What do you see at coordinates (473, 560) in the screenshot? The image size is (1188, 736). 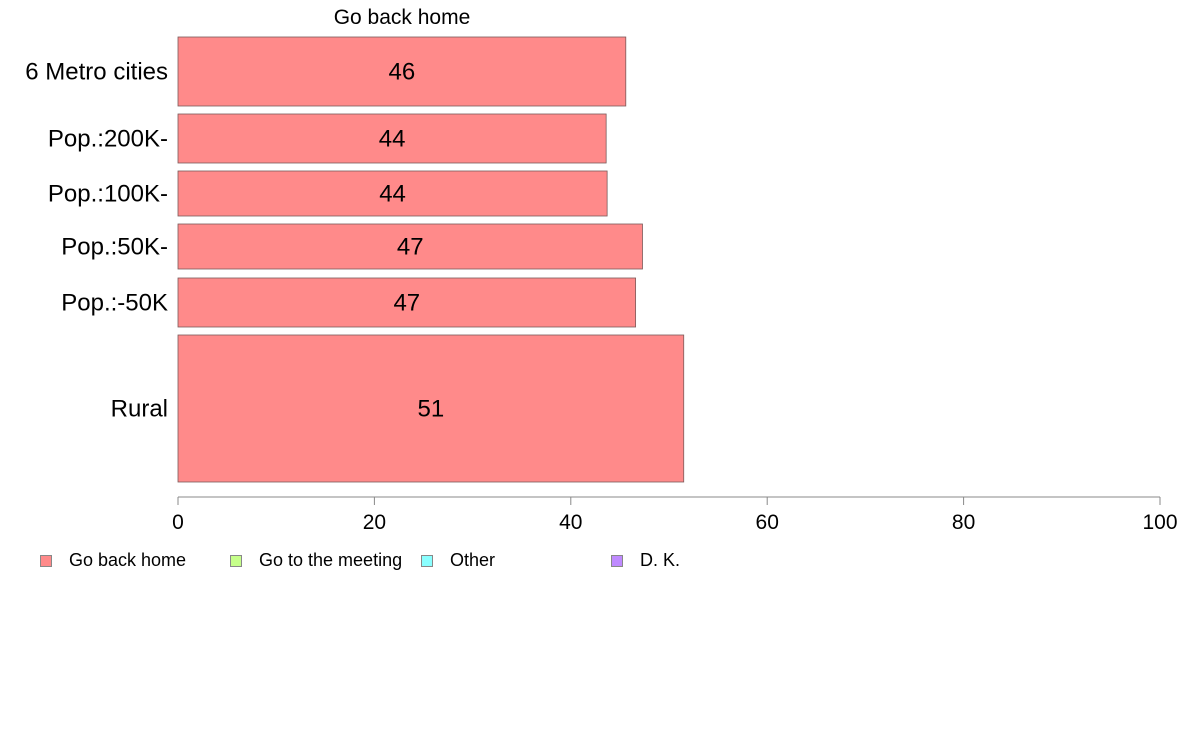 I see `legend-label-other: Other` at bounding box center [473, 560].